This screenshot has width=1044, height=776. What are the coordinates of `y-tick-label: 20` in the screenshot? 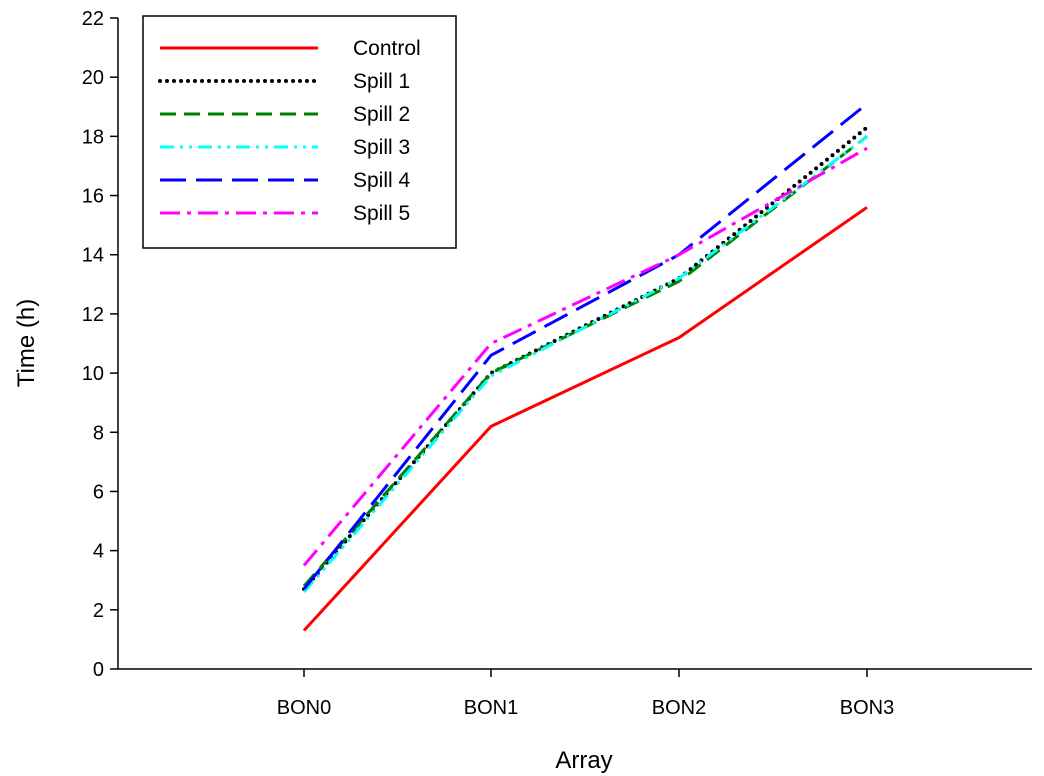 It's located at (93, 78).